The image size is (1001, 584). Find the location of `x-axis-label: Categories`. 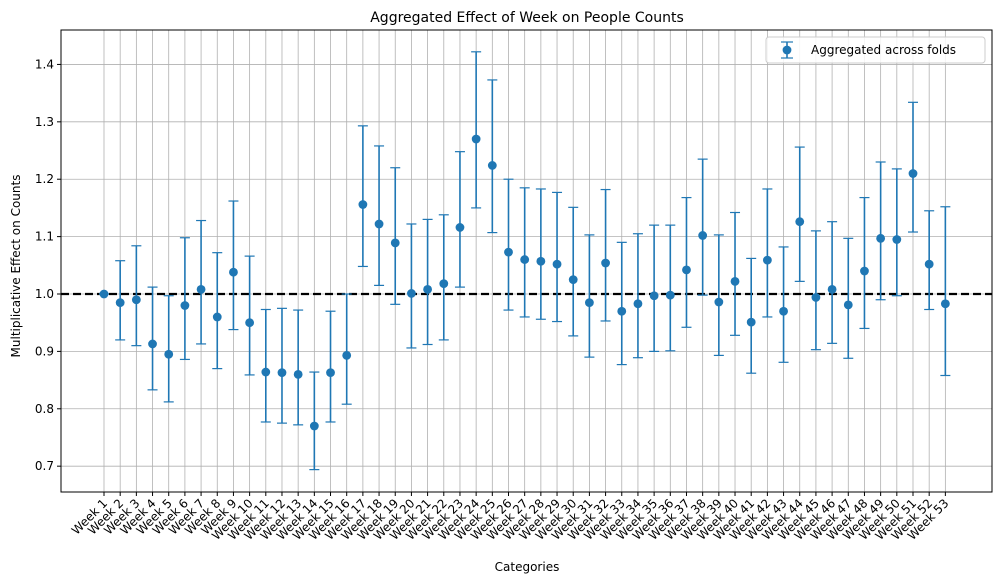

x-axis-label: Categories is located at coordinates (527, 567).